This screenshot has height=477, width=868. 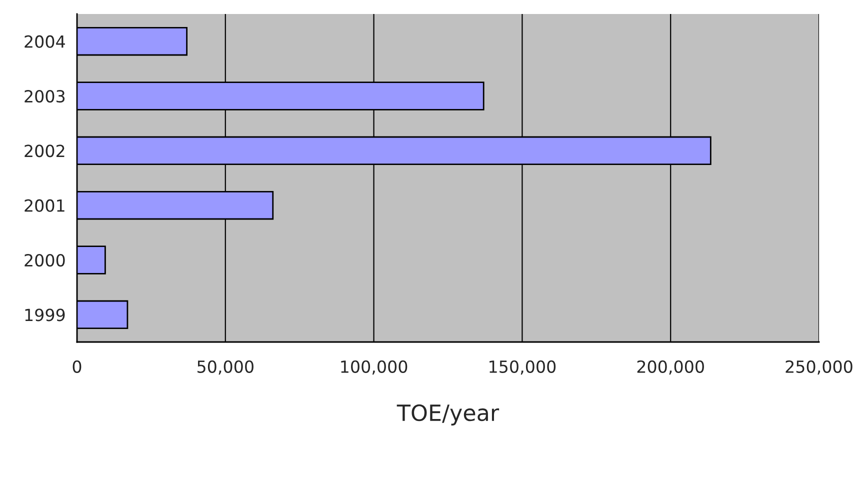 I want to click on y-tick-label: 2001, so click(x=44, y=205).